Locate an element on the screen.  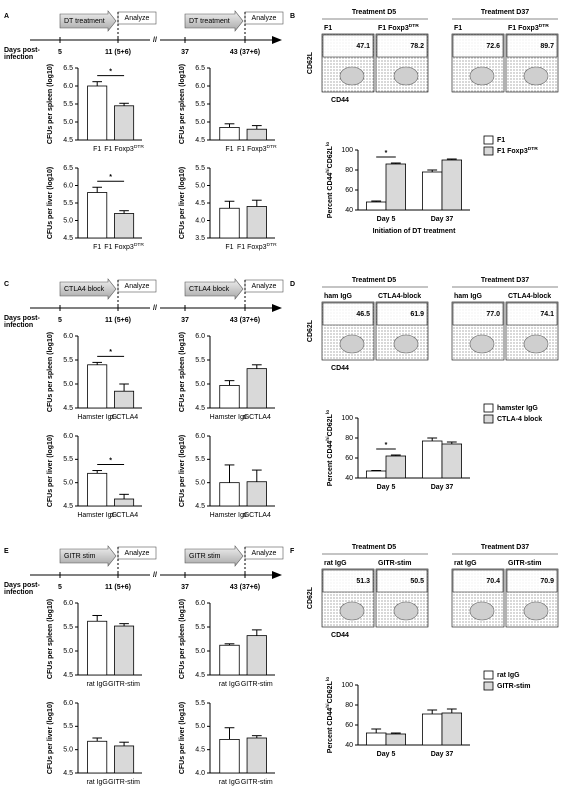
y-tick-label: 100 is located at coordinates (347, 685).